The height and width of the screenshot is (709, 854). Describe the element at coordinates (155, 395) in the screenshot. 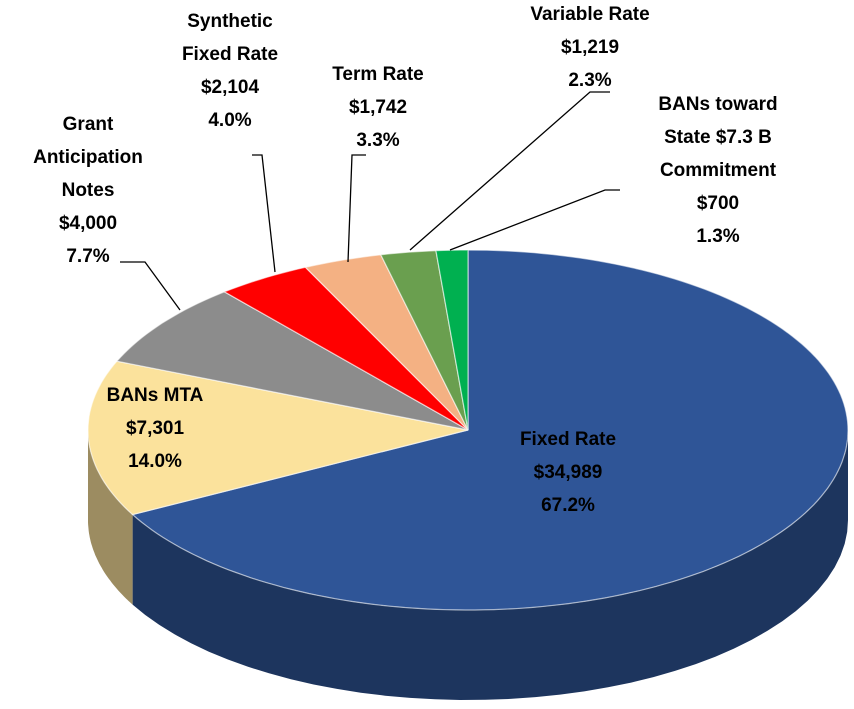

I see `slice-label: BANs MTA` at that location.